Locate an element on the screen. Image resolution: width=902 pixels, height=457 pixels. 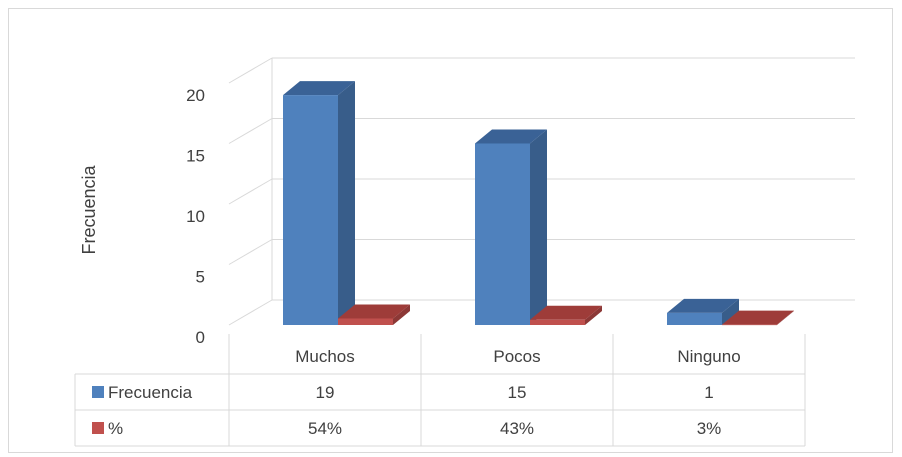
y-tick-label: 5 is located at coordinates (200, 277).